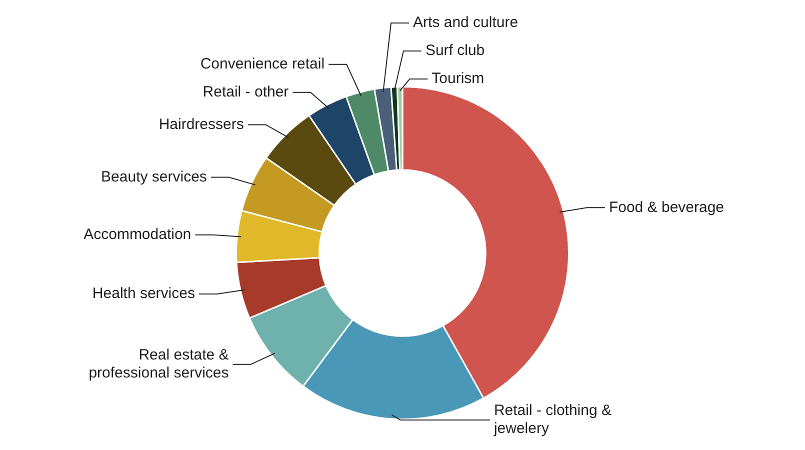 Image resolution: width=805 pixels, height=450 pixels. What do you see at coordinates (455, 51) in the screenshot?
I see `slice-label: Surf club` at bounding box center [455, 51].